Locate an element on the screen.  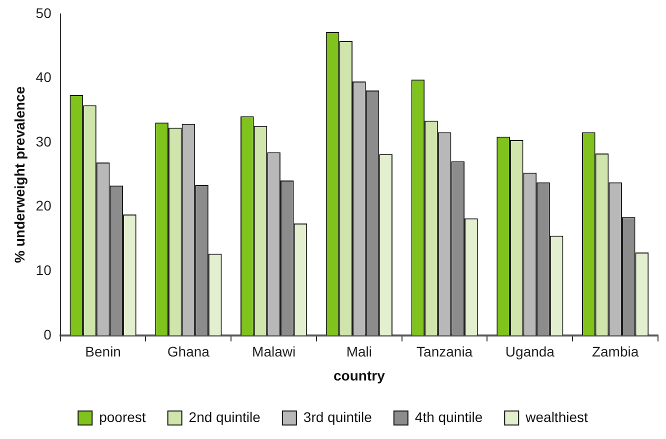
x-tick-label: Mali is located at coordinates (359, 352).